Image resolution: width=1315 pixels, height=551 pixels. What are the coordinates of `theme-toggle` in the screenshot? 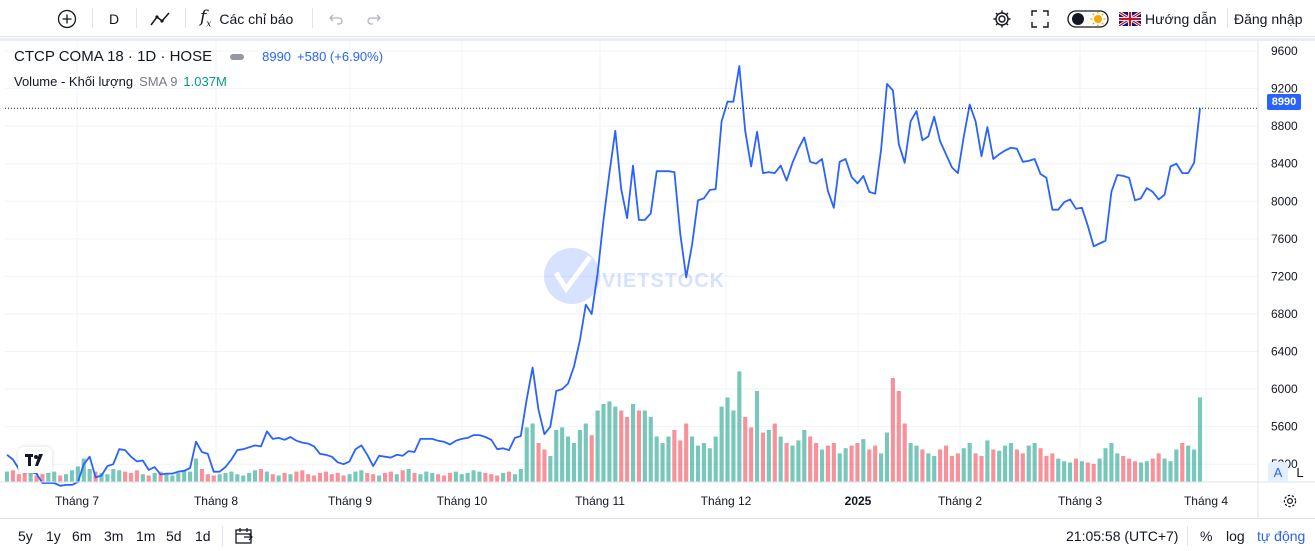 It's located at (1088, 18).